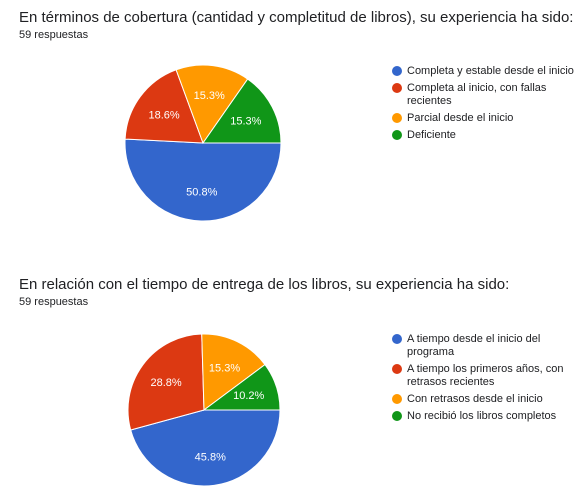 The image size is (583, 499). What do you see at coordinates (487, 135) in the screenshot?
I see `legend-item: Deficiente` at bounding box center [487, 135].